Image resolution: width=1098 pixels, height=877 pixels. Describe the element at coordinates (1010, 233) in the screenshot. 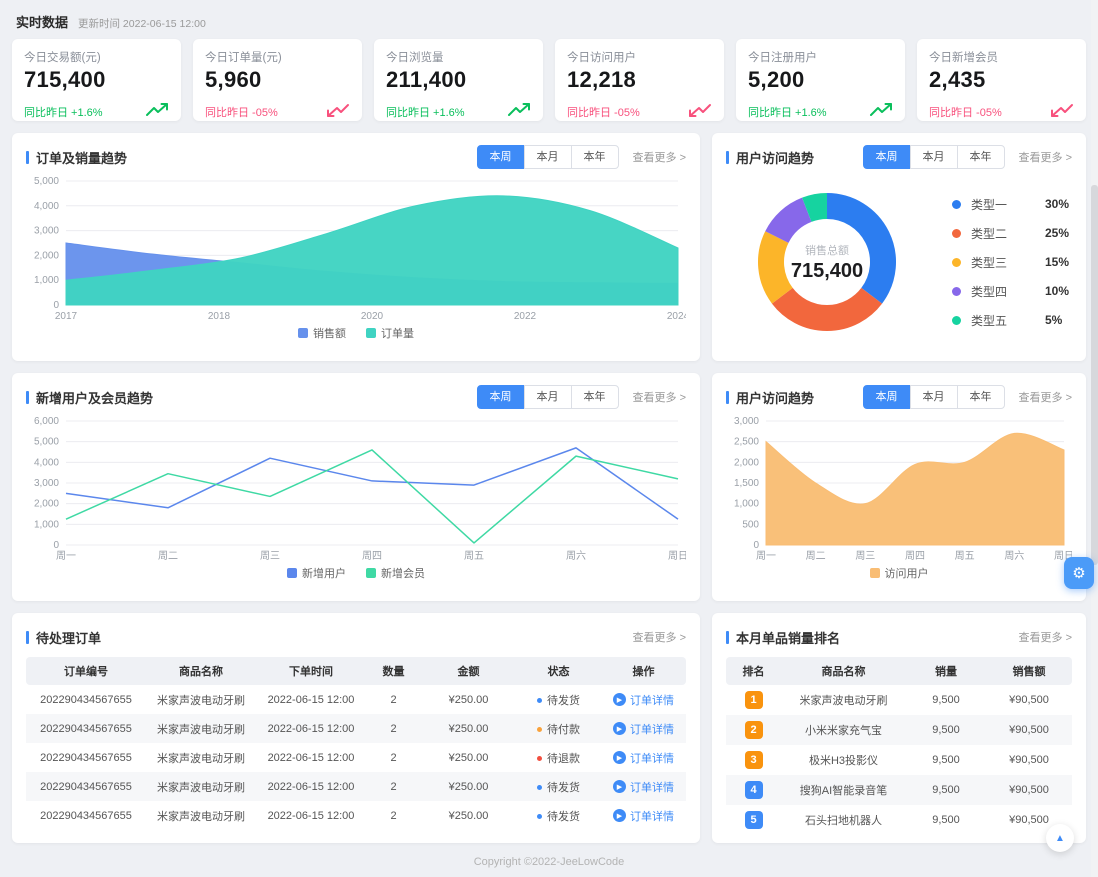

I see `donut-legend-item-类型二: 类型二 25%` at that location.